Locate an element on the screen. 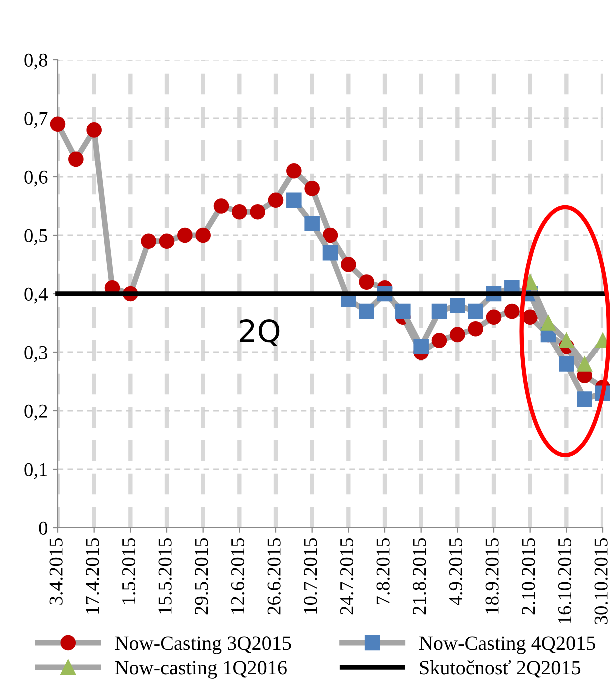  x-tick-label: 16.10.2015 is located at coordinates (565, 581).